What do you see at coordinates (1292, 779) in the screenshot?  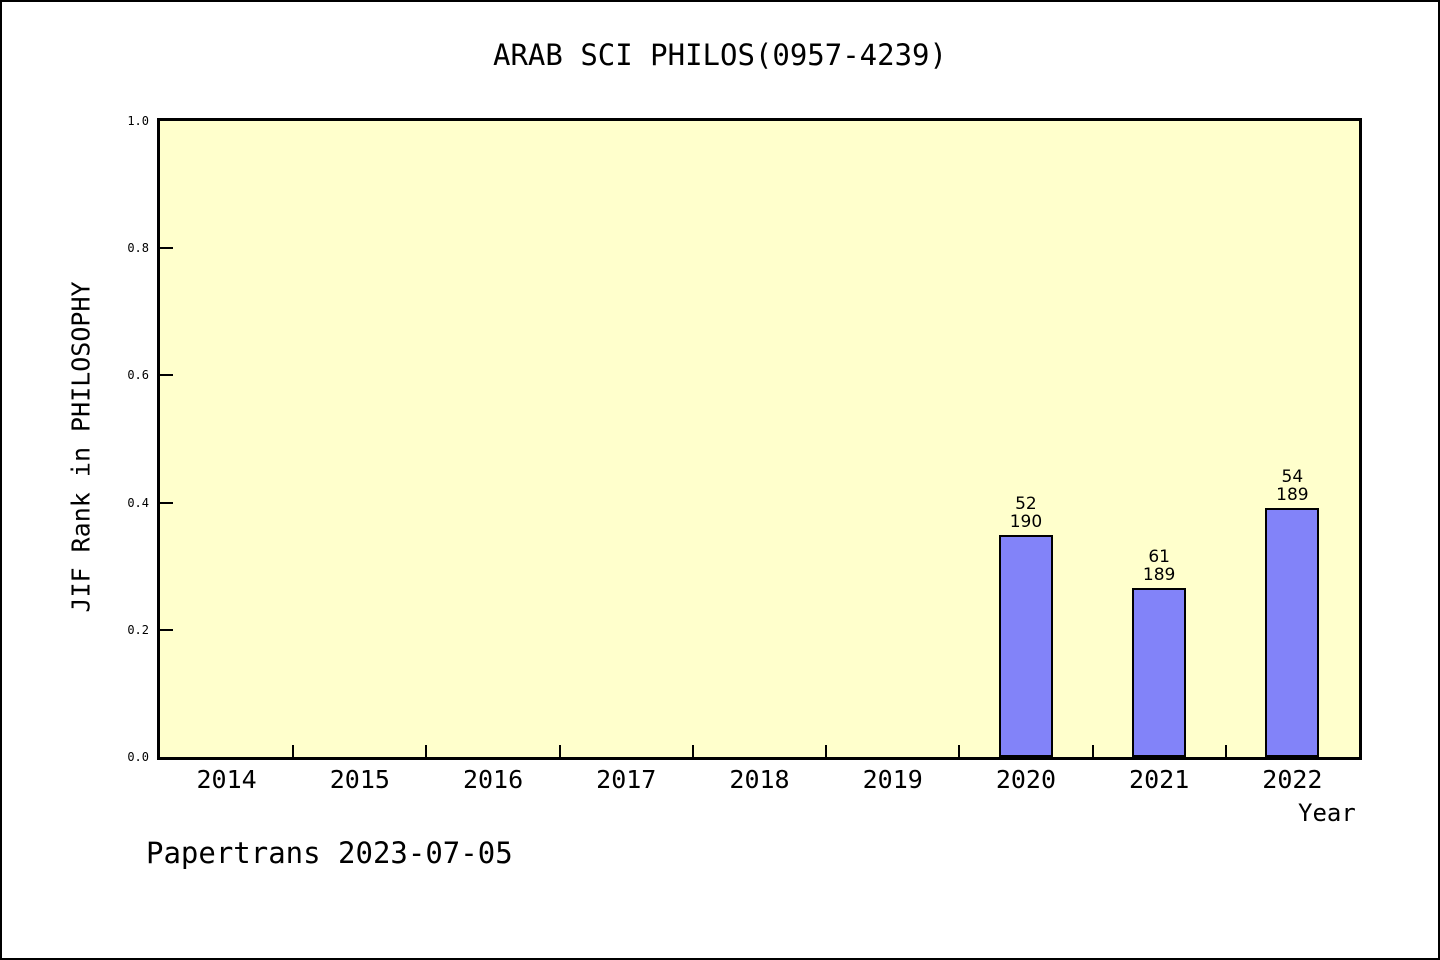 I see `x-tick-label: 2022` at bounding box center [1292, 779].